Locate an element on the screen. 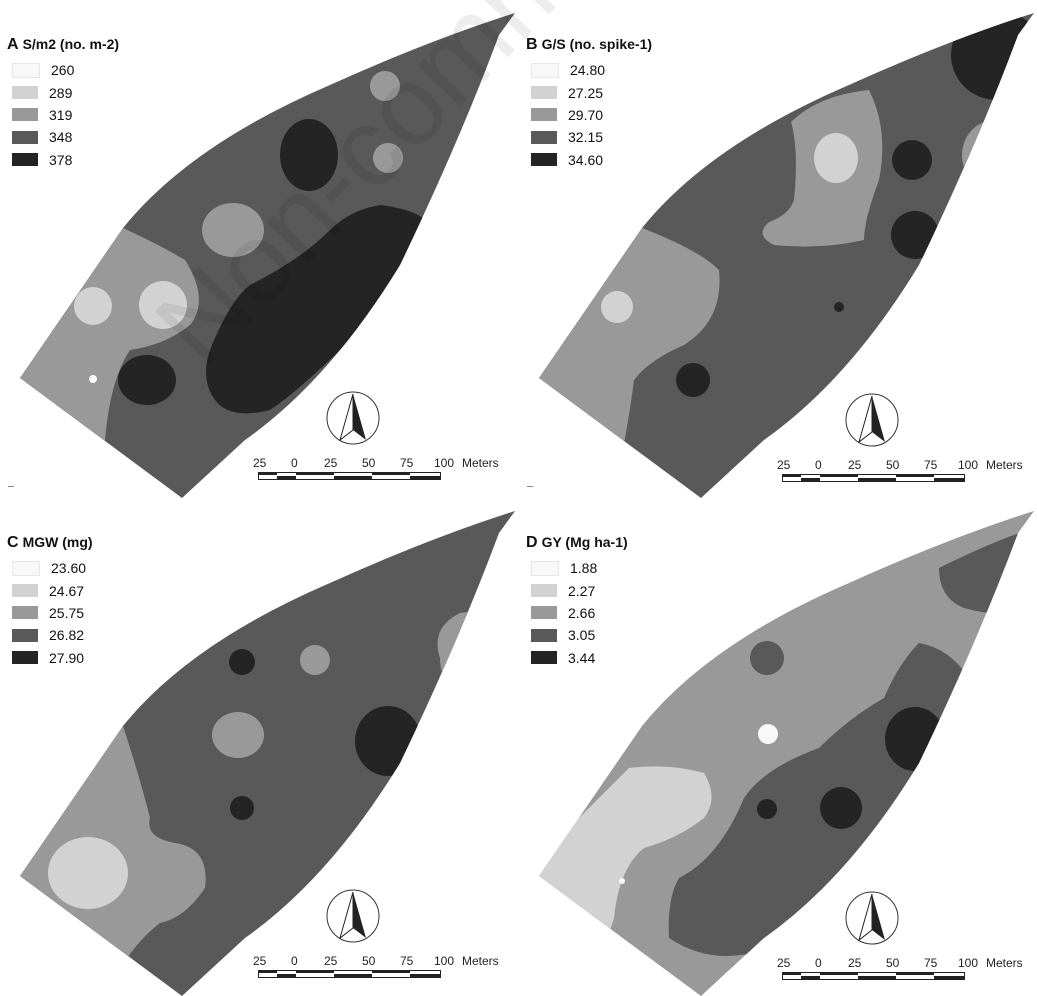 This screenshot has width=1037, height=996. legend-item: 2.66 is located at coordinates (564, 613).